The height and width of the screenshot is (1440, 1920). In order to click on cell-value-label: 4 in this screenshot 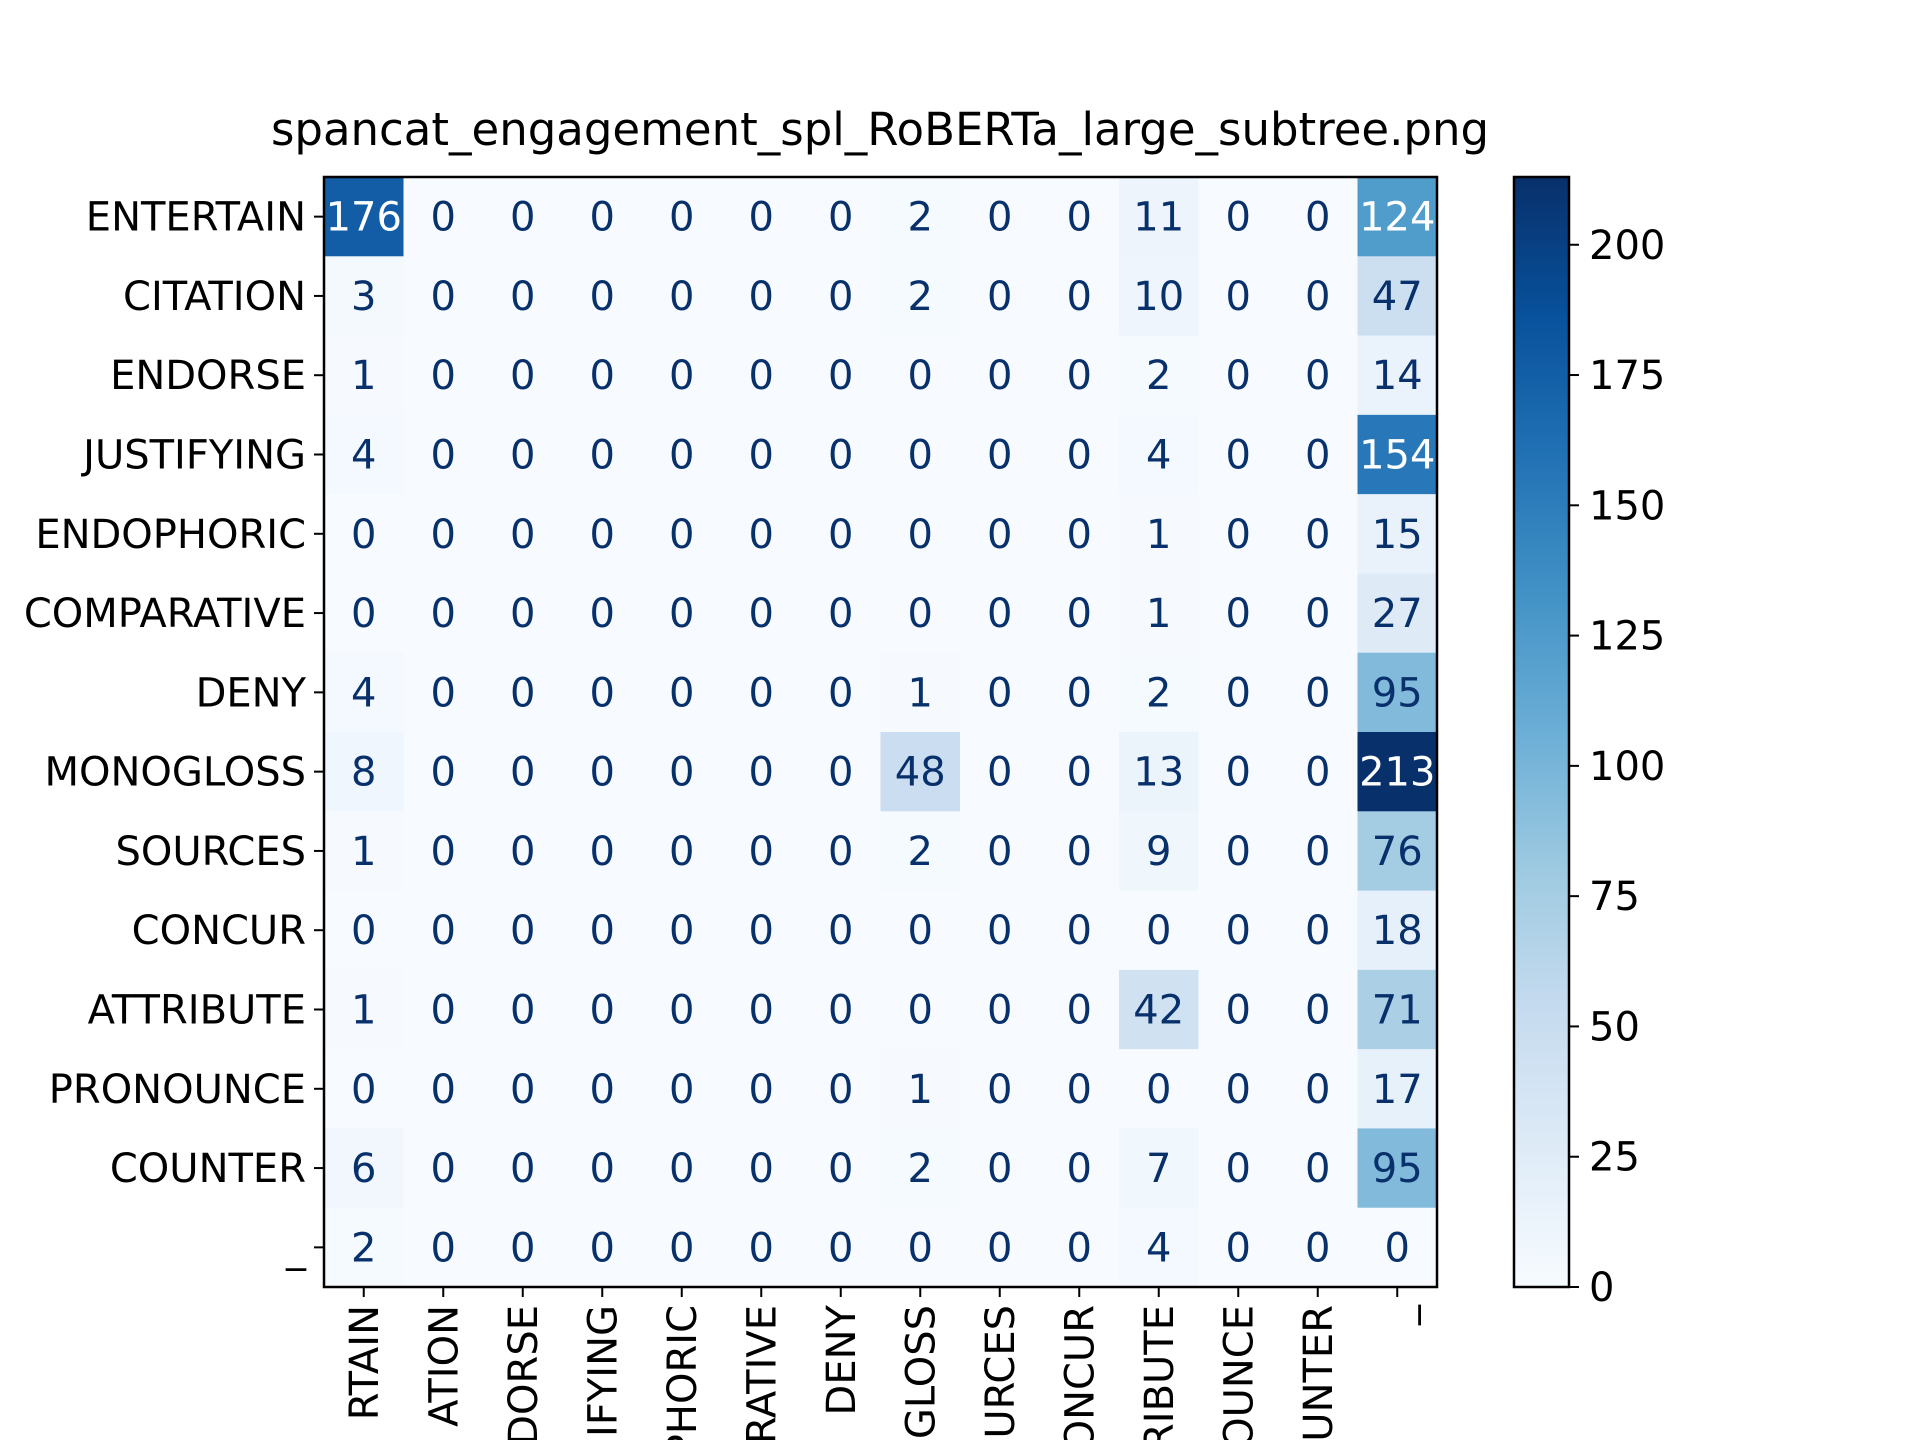, I will do `click(1158, 1248)`.